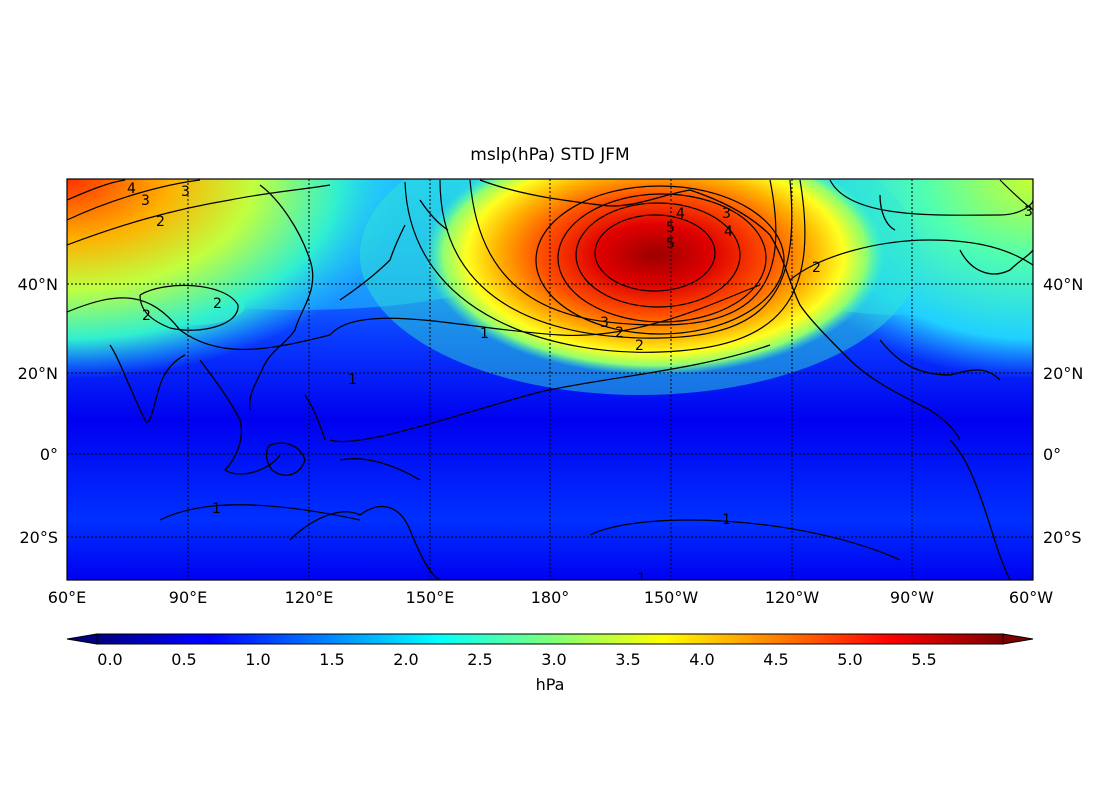 Image resolution: width=1100 pixels, height=800 pixels. Describe the element at coordinates (849, 659) in the screenshot. I see `colorbar-tick-label: 5.0` at that location.